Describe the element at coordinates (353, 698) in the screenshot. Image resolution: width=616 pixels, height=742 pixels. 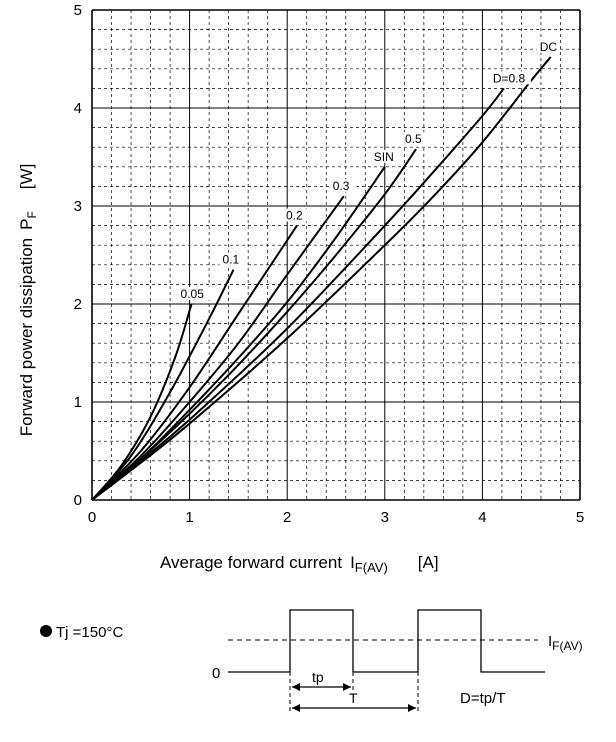
I see `period-label: T` at that location.